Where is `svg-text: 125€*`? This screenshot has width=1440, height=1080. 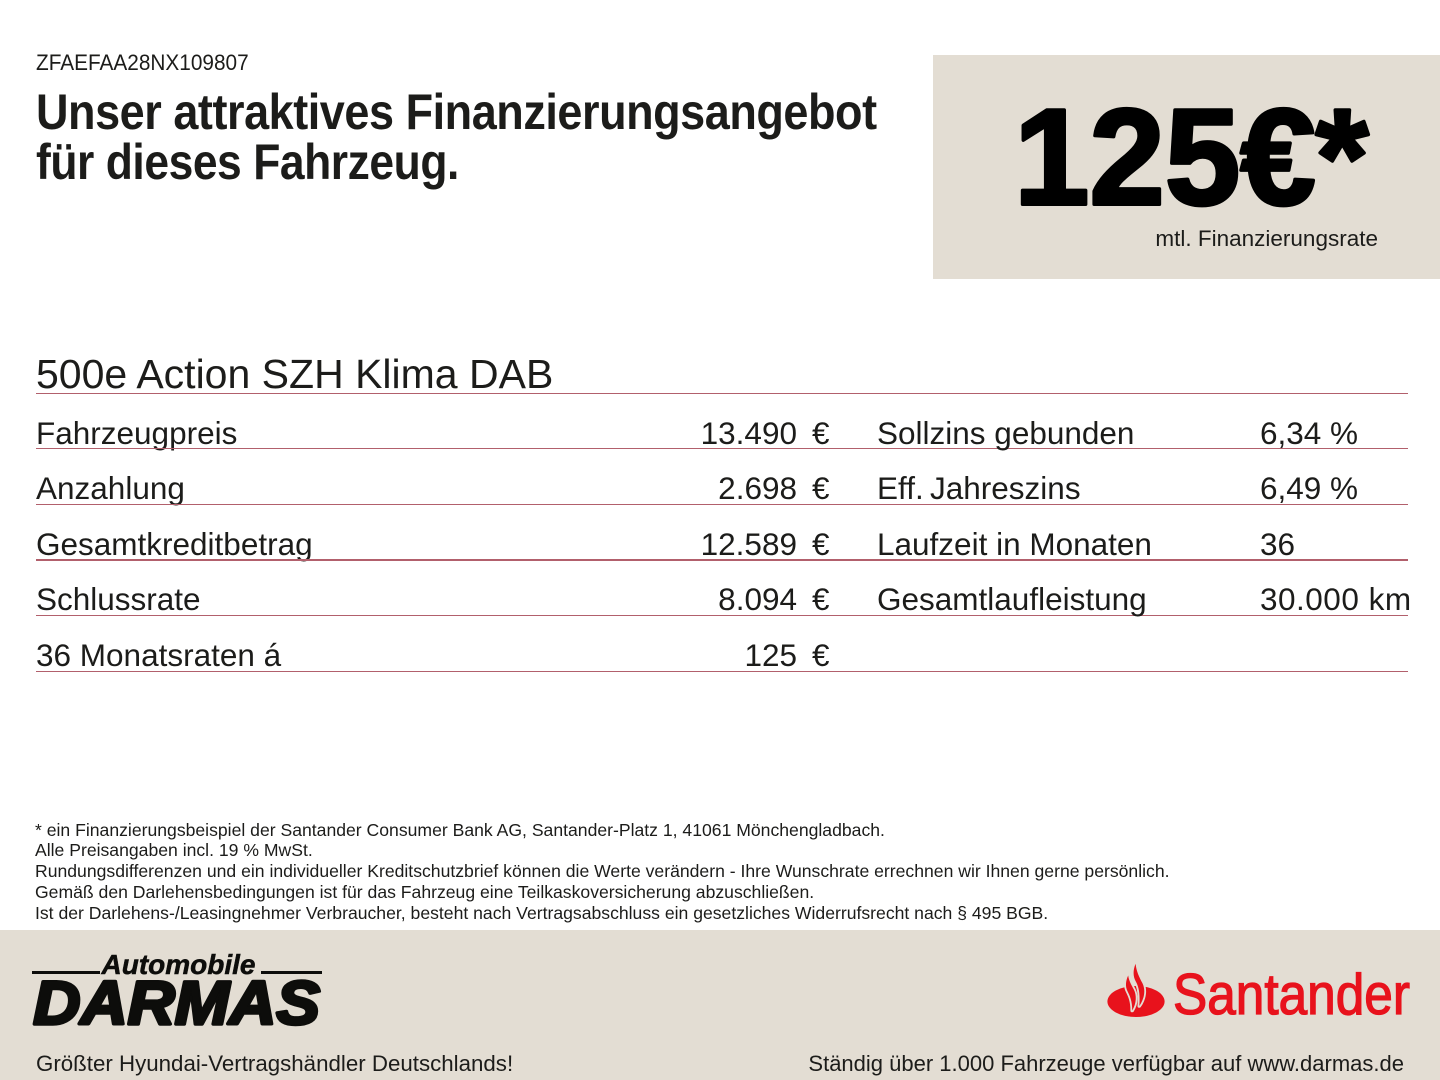 svg-text: 125€* is located at coordinates (1191, 157).